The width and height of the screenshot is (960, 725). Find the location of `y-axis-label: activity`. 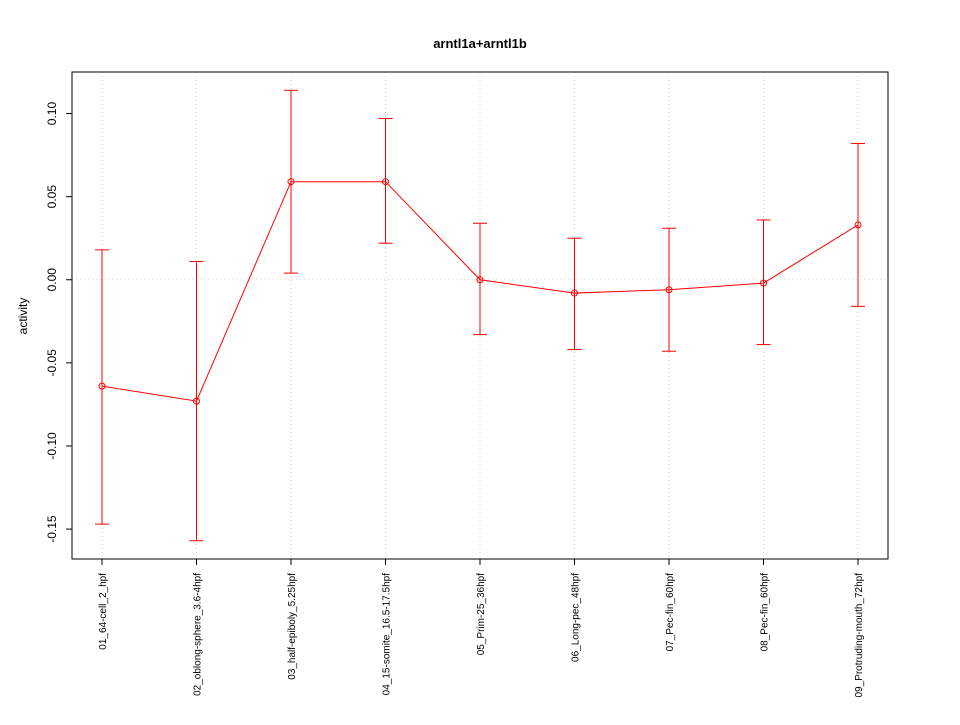

y-axis-label: activity is located at coordinates (23, 316).